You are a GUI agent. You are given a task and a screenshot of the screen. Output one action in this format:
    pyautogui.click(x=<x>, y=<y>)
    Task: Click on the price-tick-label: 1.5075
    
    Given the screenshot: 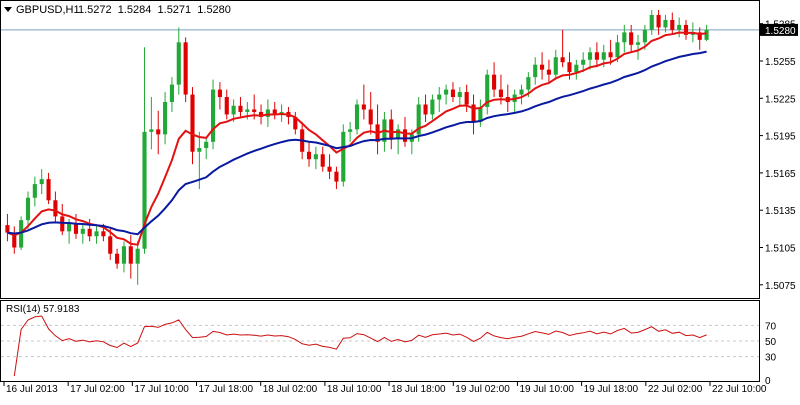 What is the action you would take?
    pyautogui.click(x=780, y=286)
    